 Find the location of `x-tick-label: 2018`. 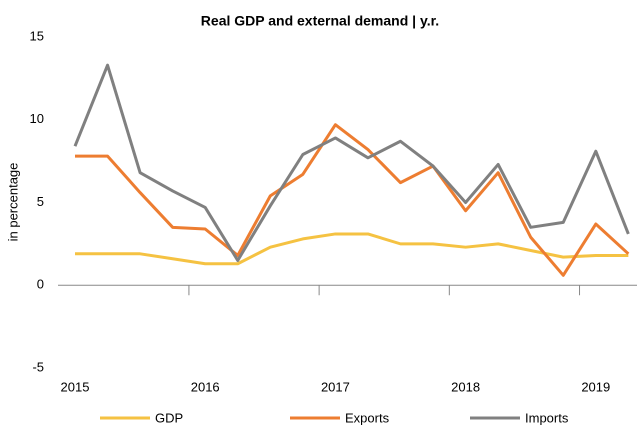

x-tick-label: 2018 is located at coordinates (465, 386).